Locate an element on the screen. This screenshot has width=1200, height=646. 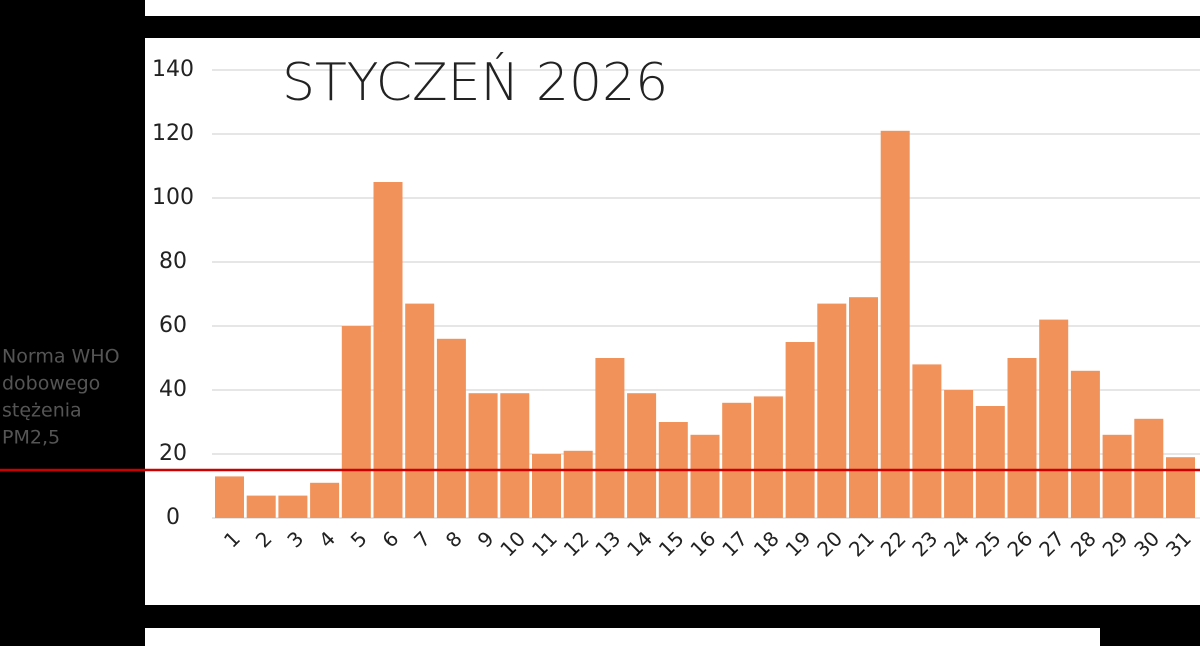
y-tick-label: 120 is located at coordinates (173, 133).